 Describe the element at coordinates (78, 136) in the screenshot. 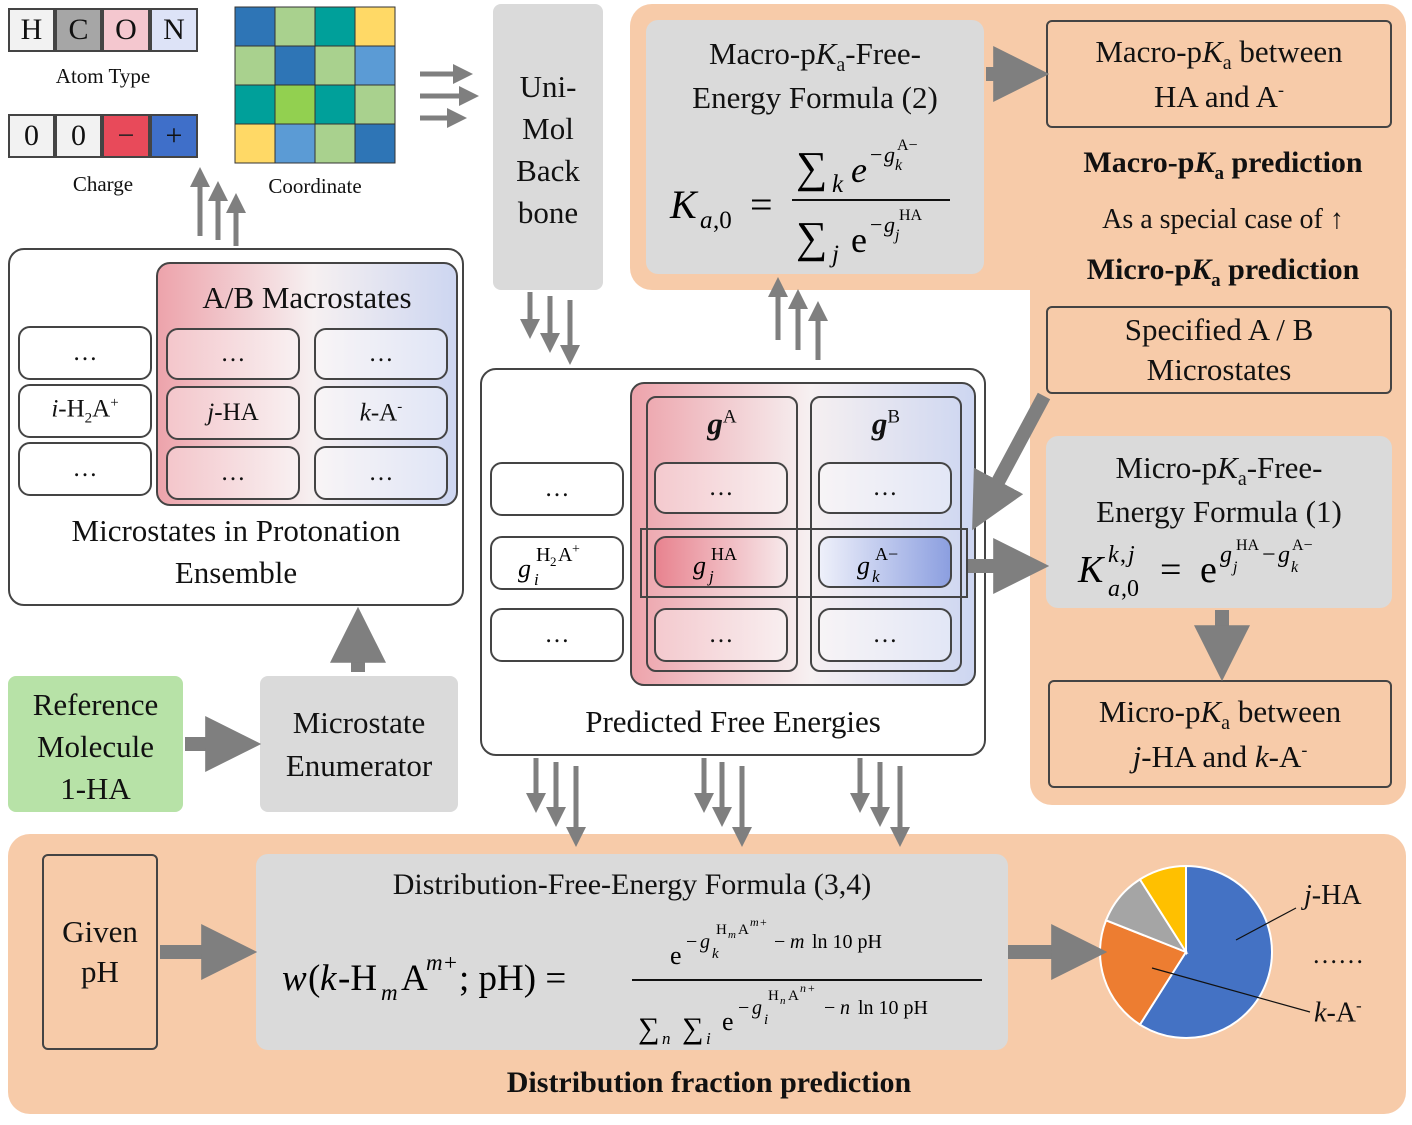

I see `charge-cell-0b: 0` at that location.